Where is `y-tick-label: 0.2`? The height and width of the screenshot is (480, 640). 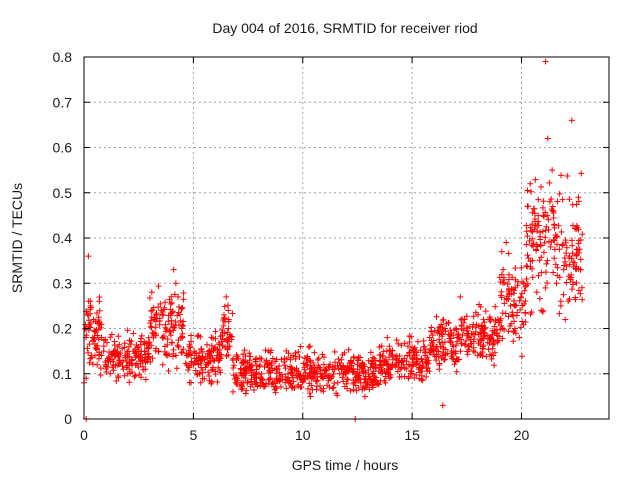 y-tick-label: 0.2 is located at coordinates (63, 329).